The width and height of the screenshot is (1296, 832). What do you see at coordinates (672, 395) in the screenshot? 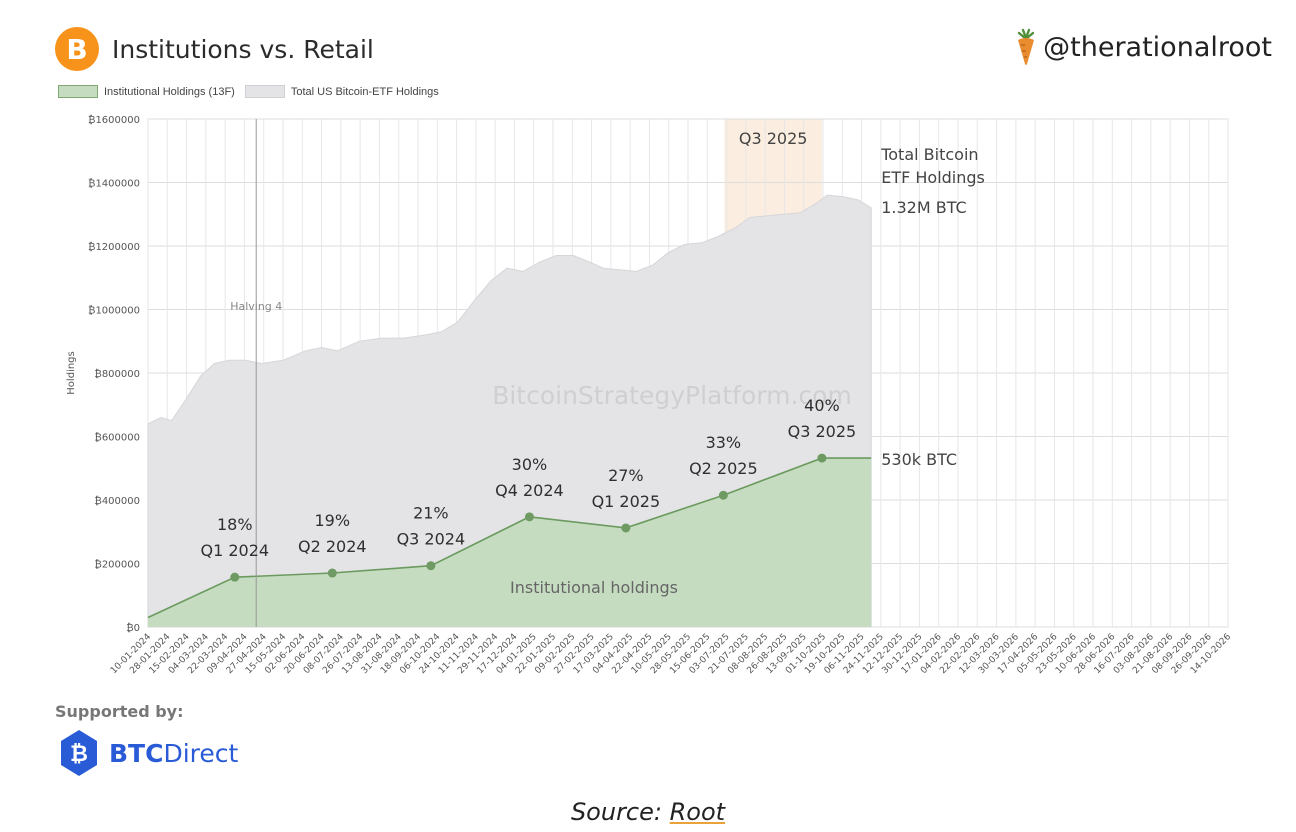
I see `watermark-text: BitcoinStrategyPlatform.com` at bounding box center [672, 395].